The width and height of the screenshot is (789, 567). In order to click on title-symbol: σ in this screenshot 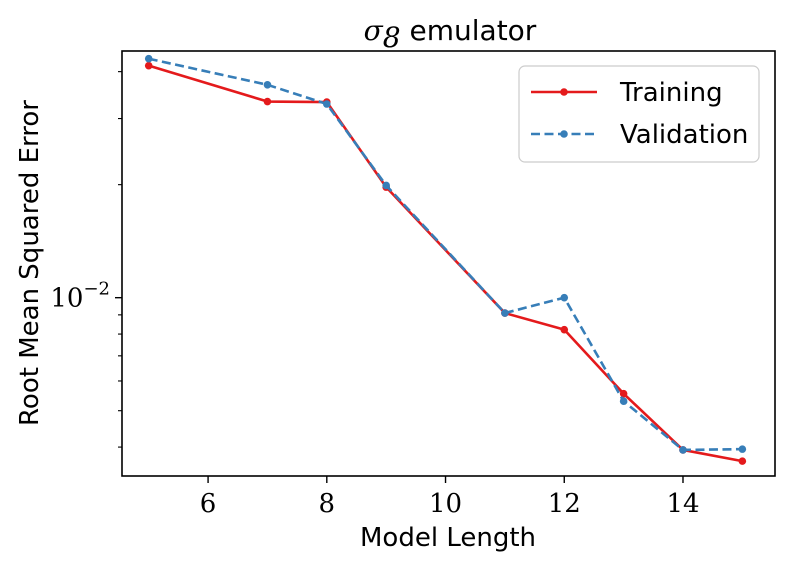, I will do `click(374, 30)`.